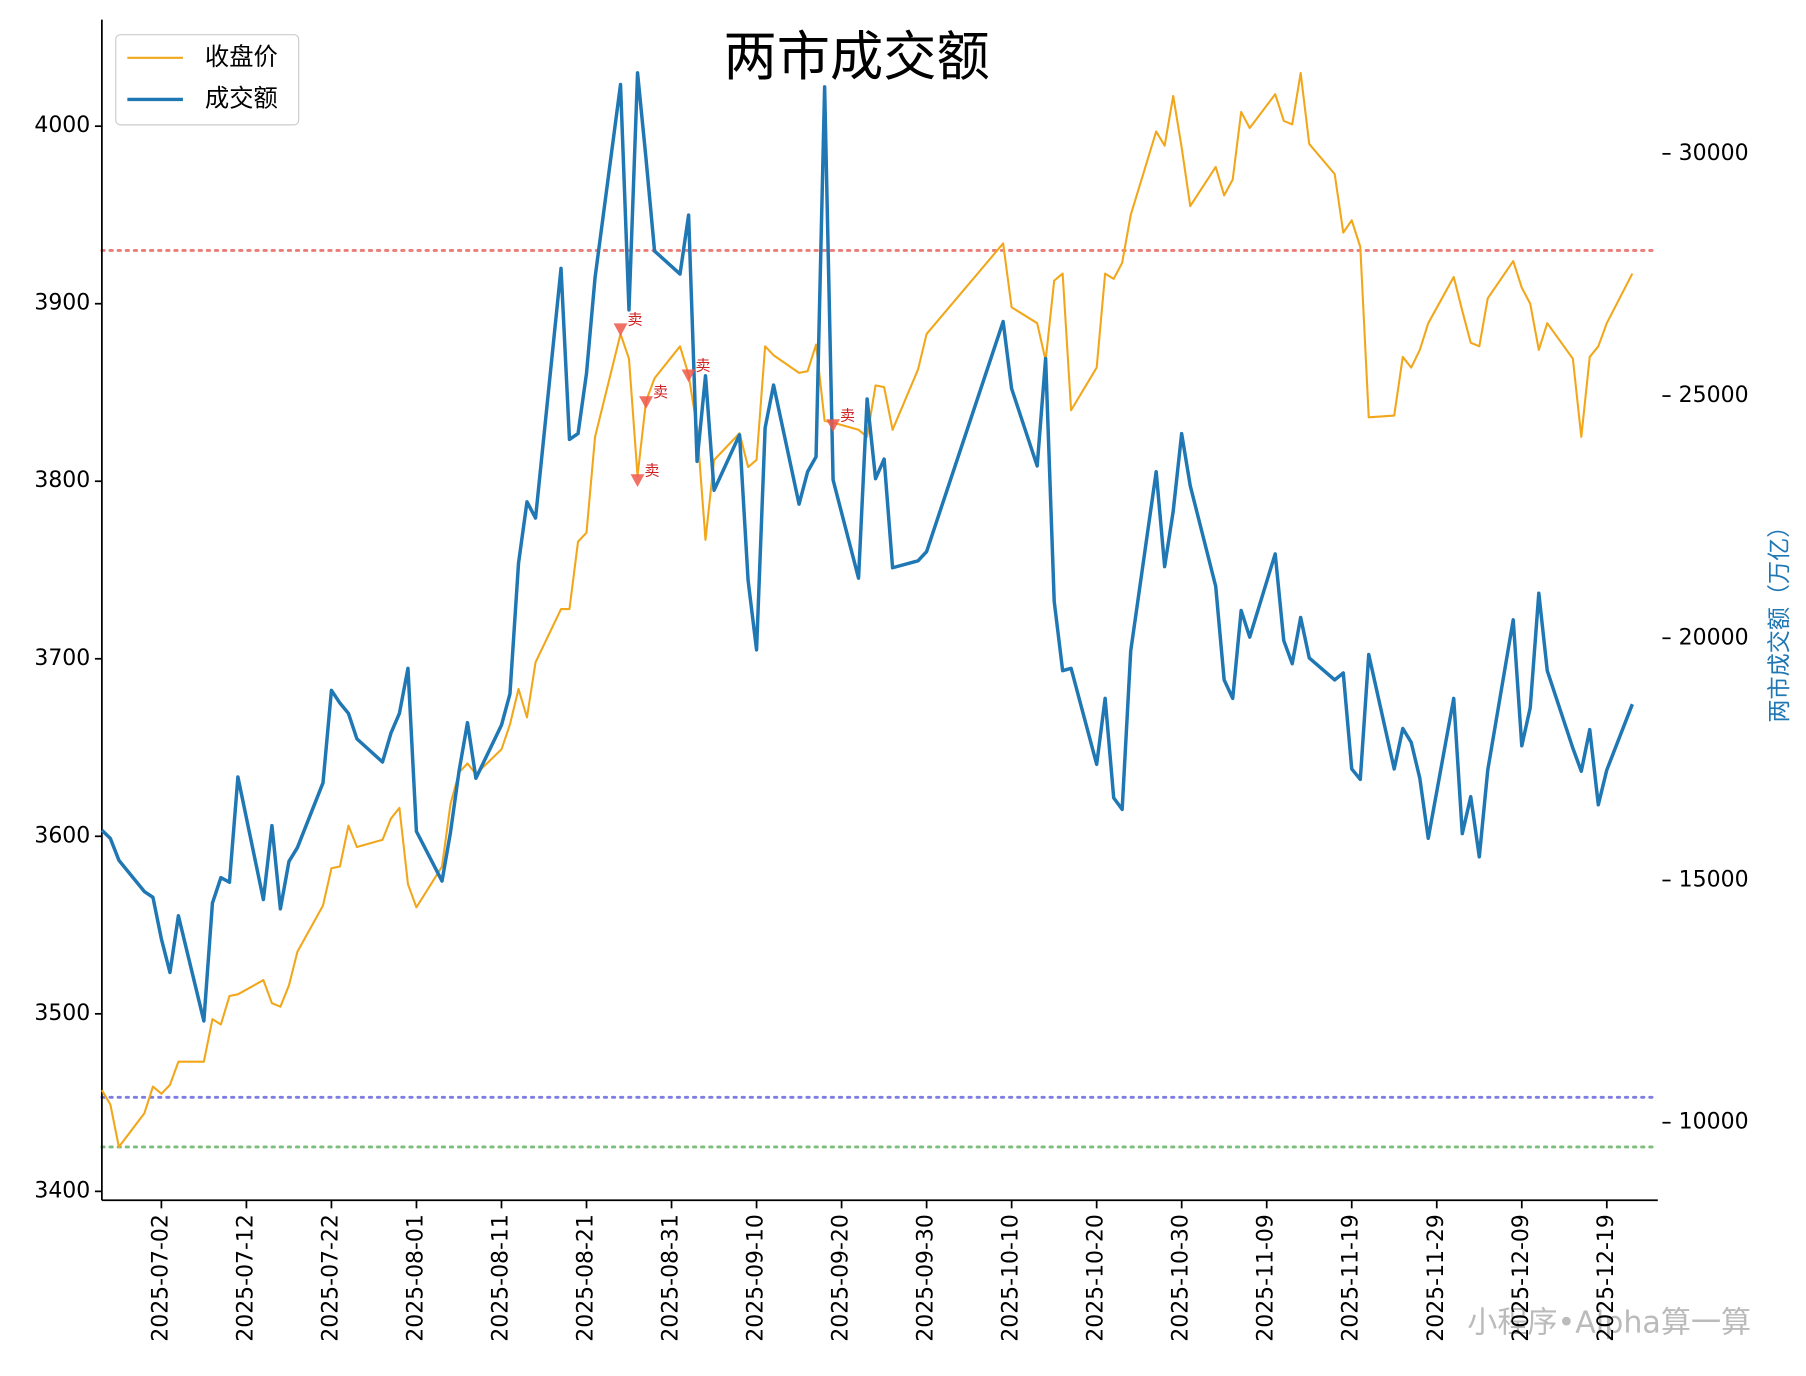  What do you see at coordinates (1714, 637) in the screenshot?
I see `y2-tick-label: 20000` at bounding box center [1714, 637].